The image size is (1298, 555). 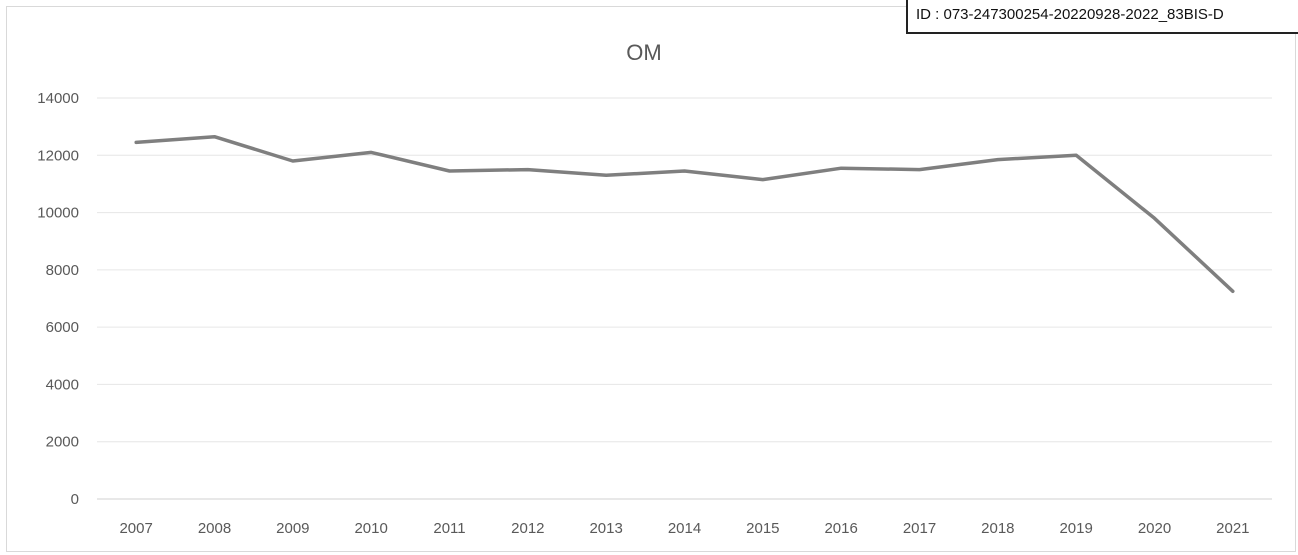 What do you see at coordinates (58, 98) in the screenshot?
I see `y-tick-label: 14000` at bounding box center [58, 98].